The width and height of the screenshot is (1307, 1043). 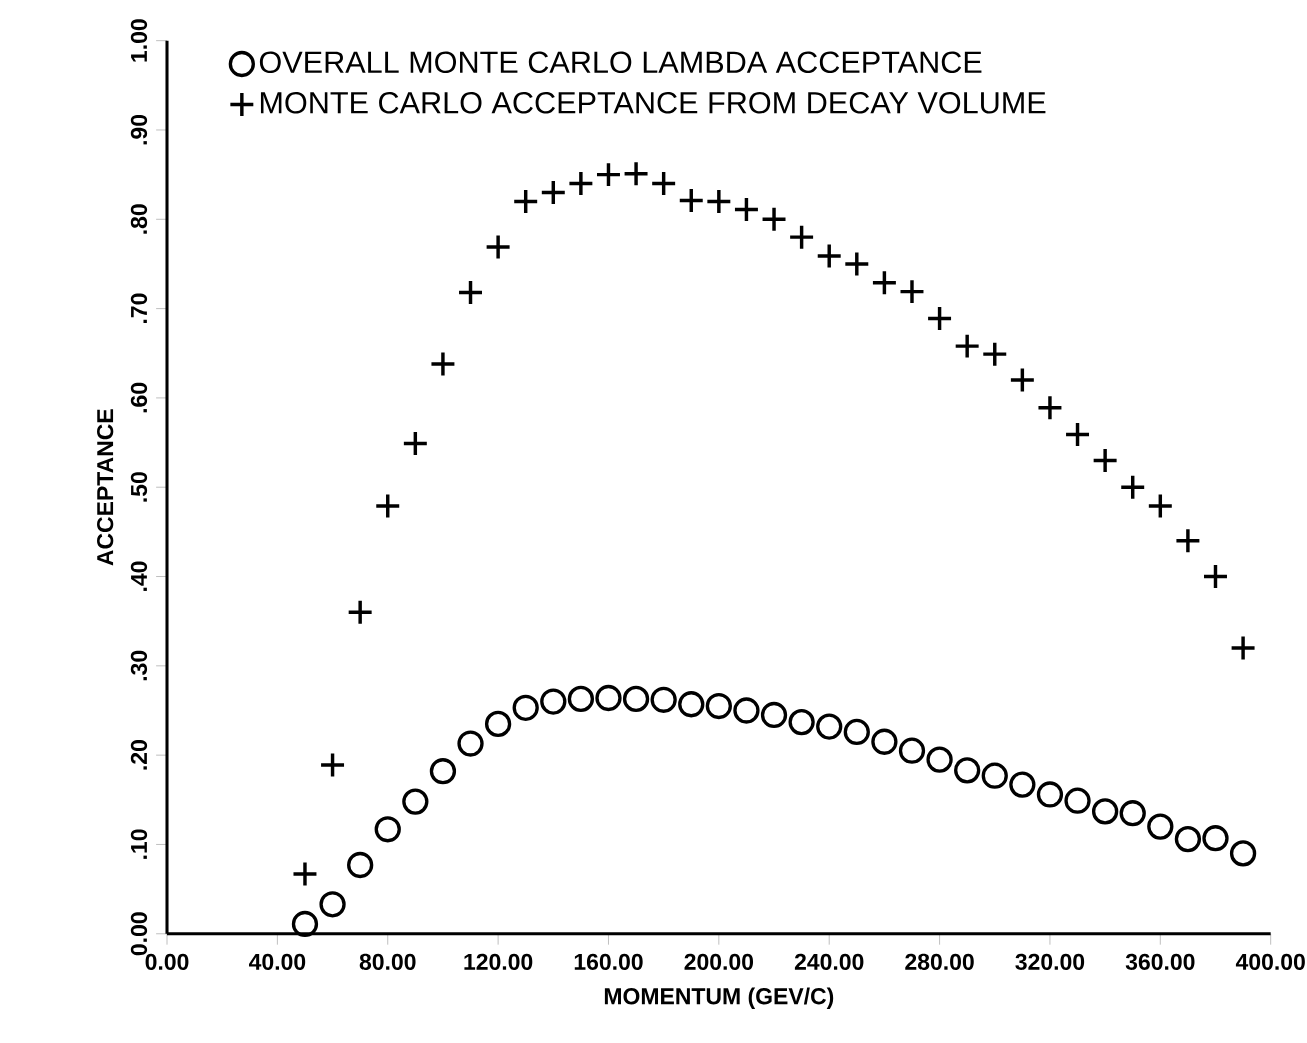 I want to click on y-tick-label: .40, so click(x=139, y=576).